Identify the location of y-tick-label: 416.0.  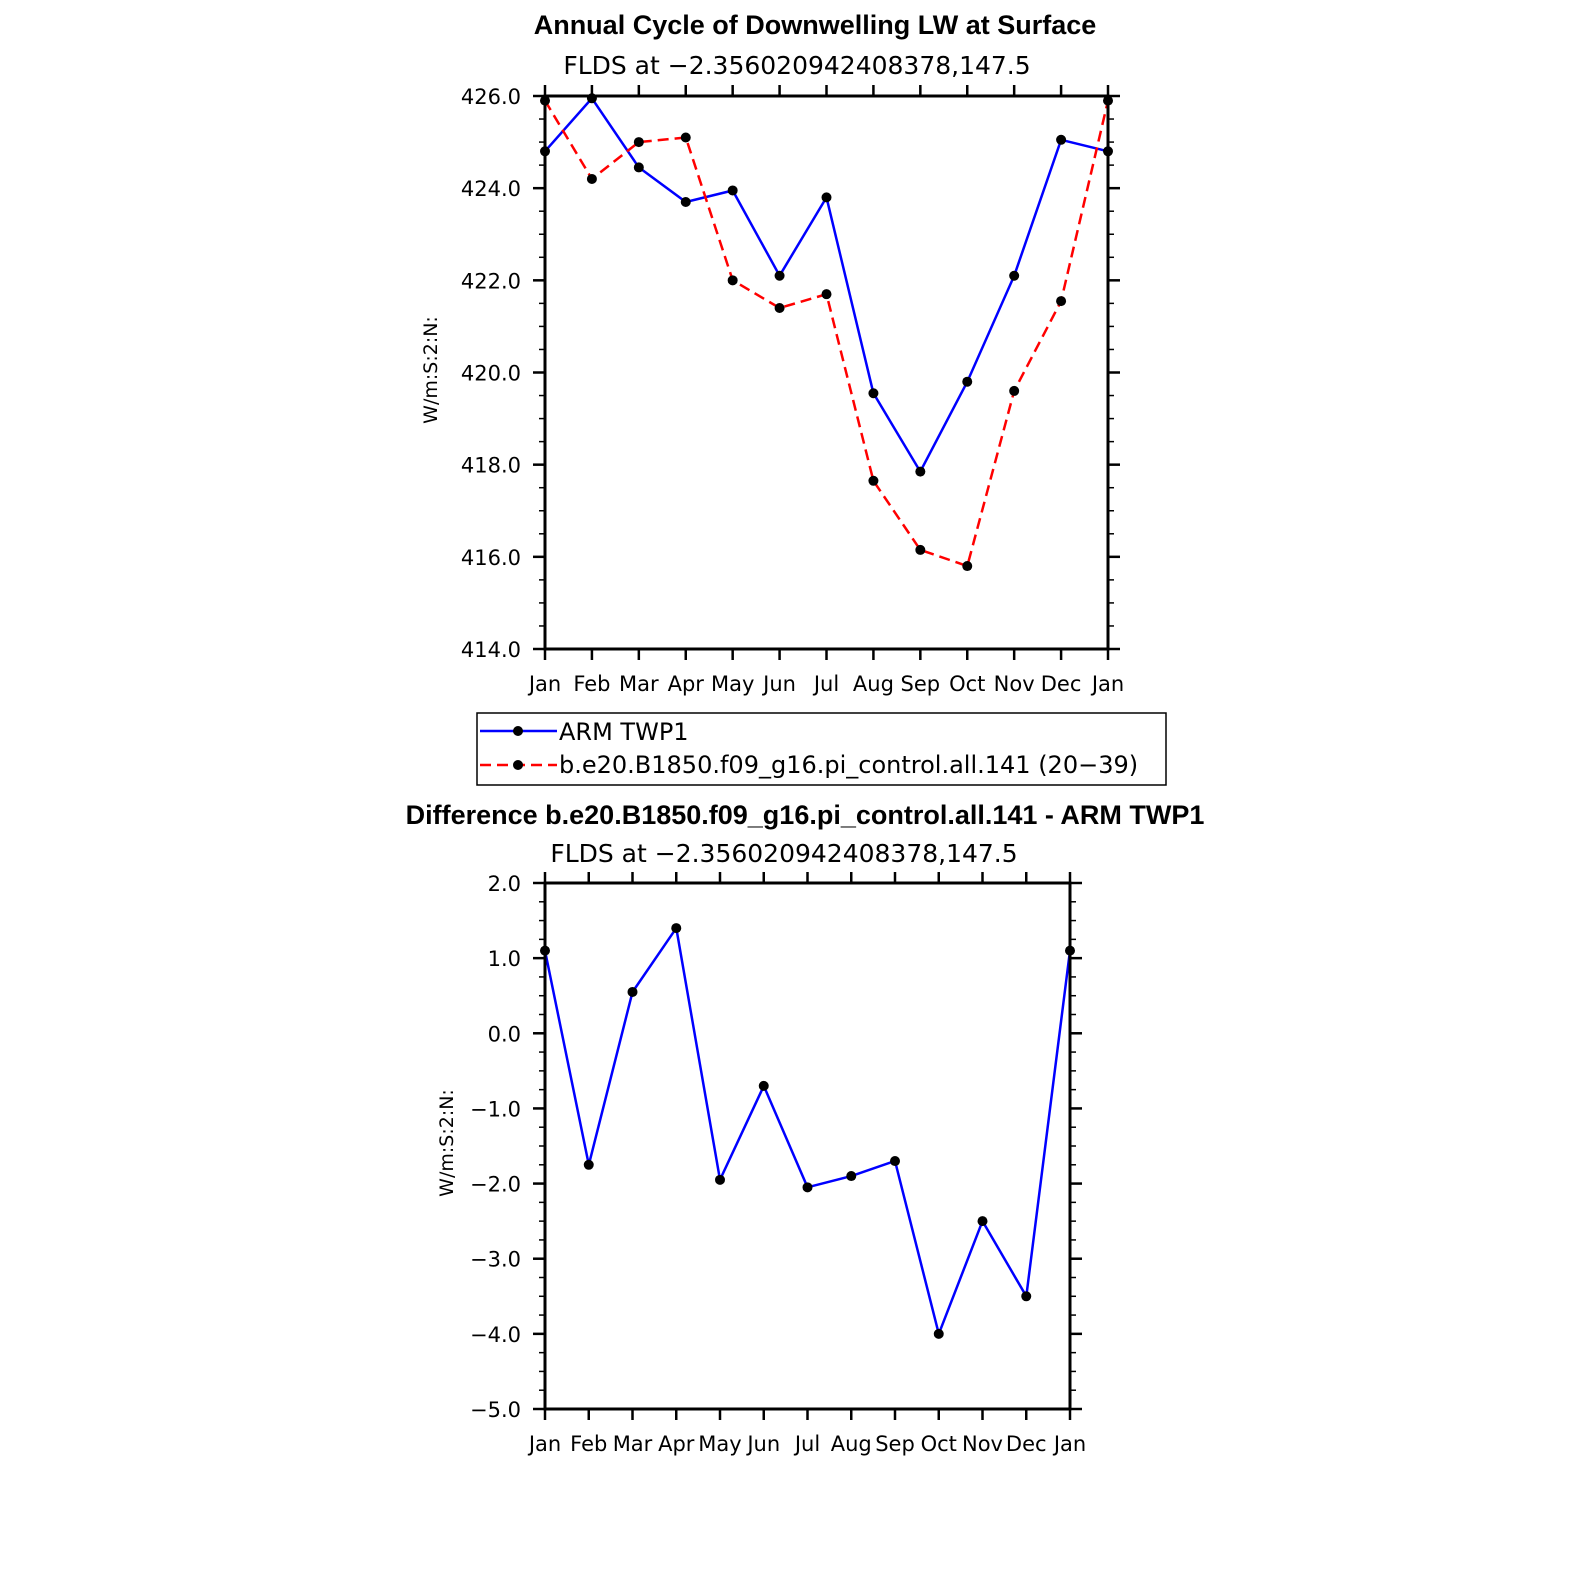
(491, 558).